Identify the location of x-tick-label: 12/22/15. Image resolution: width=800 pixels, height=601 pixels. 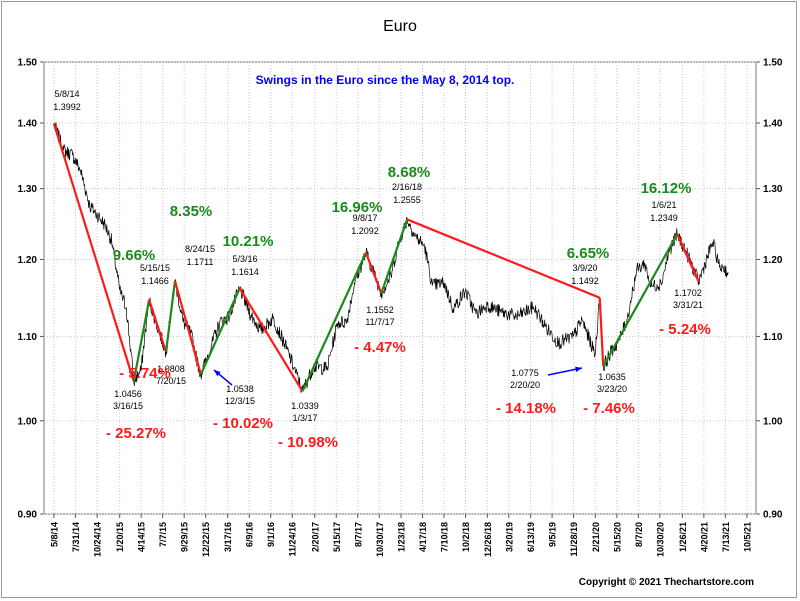
(206, 539).